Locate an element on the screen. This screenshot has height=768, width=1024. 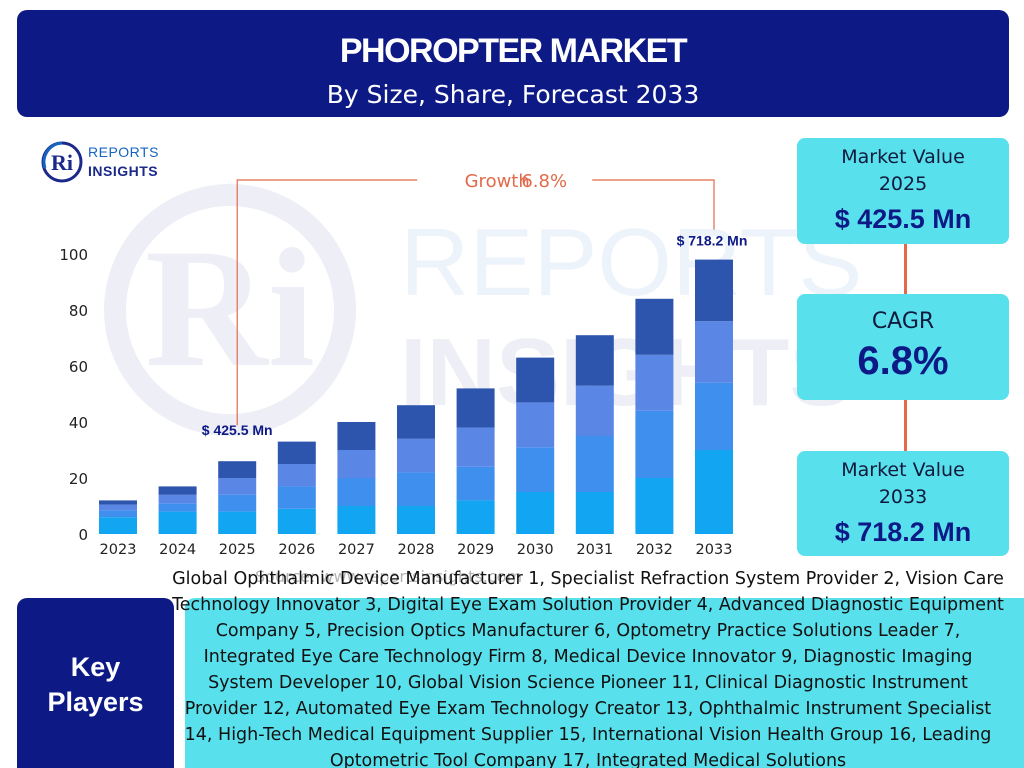
market-value-2025-card: Market Value 2025 $ 425.5 Mn is located at coordinates (903, 191).